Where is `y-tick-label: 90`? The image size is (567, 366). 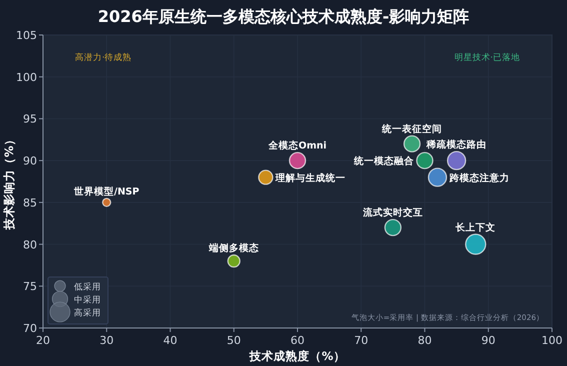
y-tick-label: 90 is located at coordinates (30, 161).